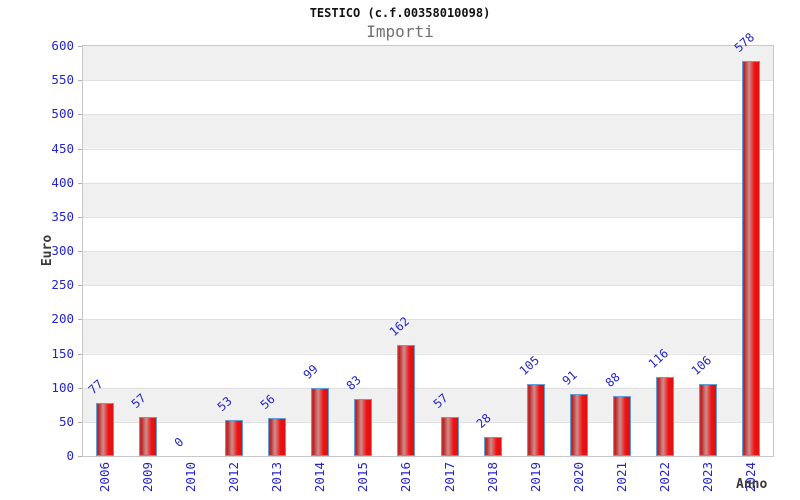 The width and height of the screenshot is (800, 500). What do you see at coordinates (363, 477) in the screenshot?
I see `x-tick-label-2015: 2015` at bounding box center [363, 477].